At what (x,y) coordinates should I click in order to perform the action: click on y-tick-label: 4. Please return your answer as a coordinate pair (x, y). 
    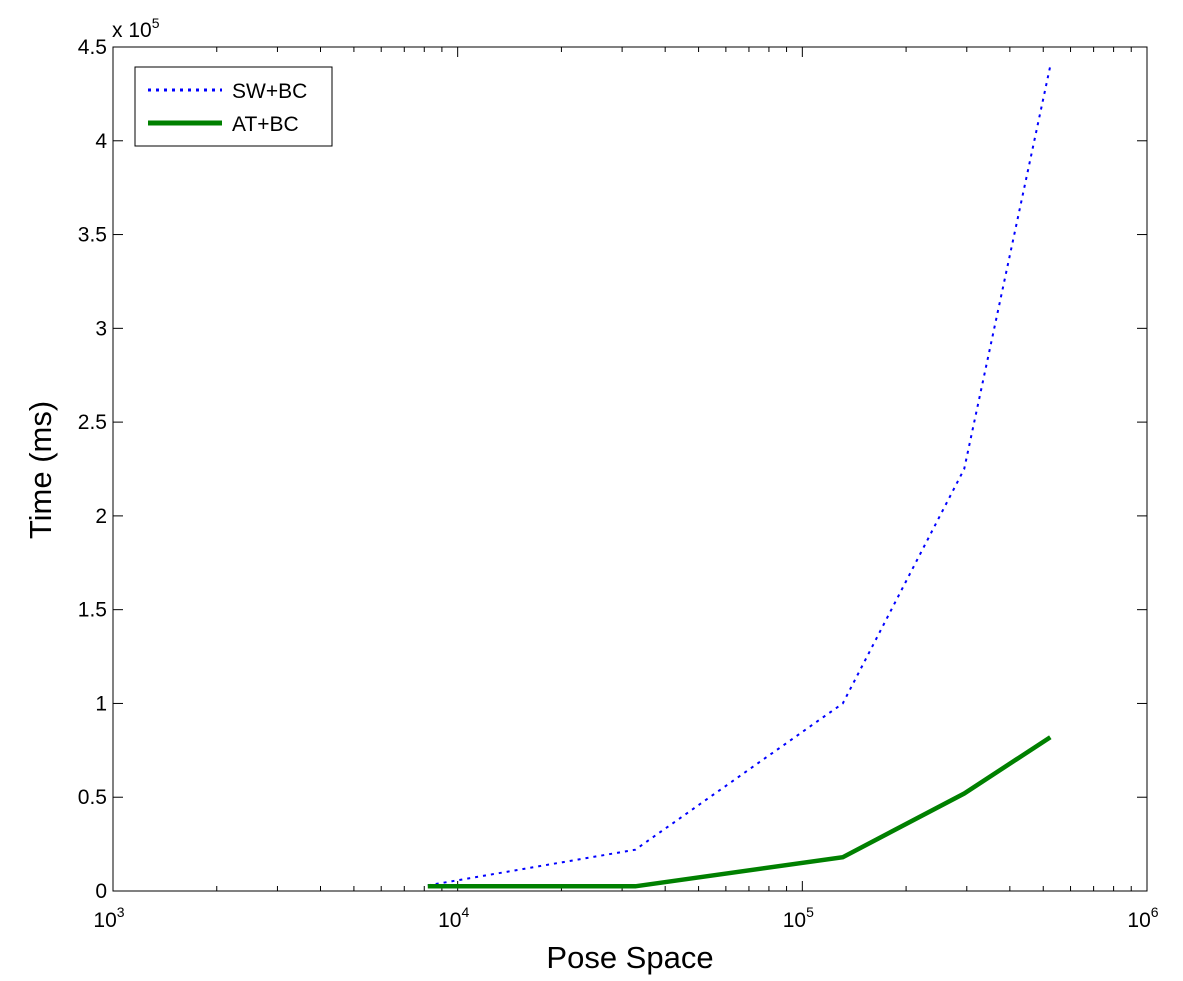
    Looking at the image, I should click on (101, 141).